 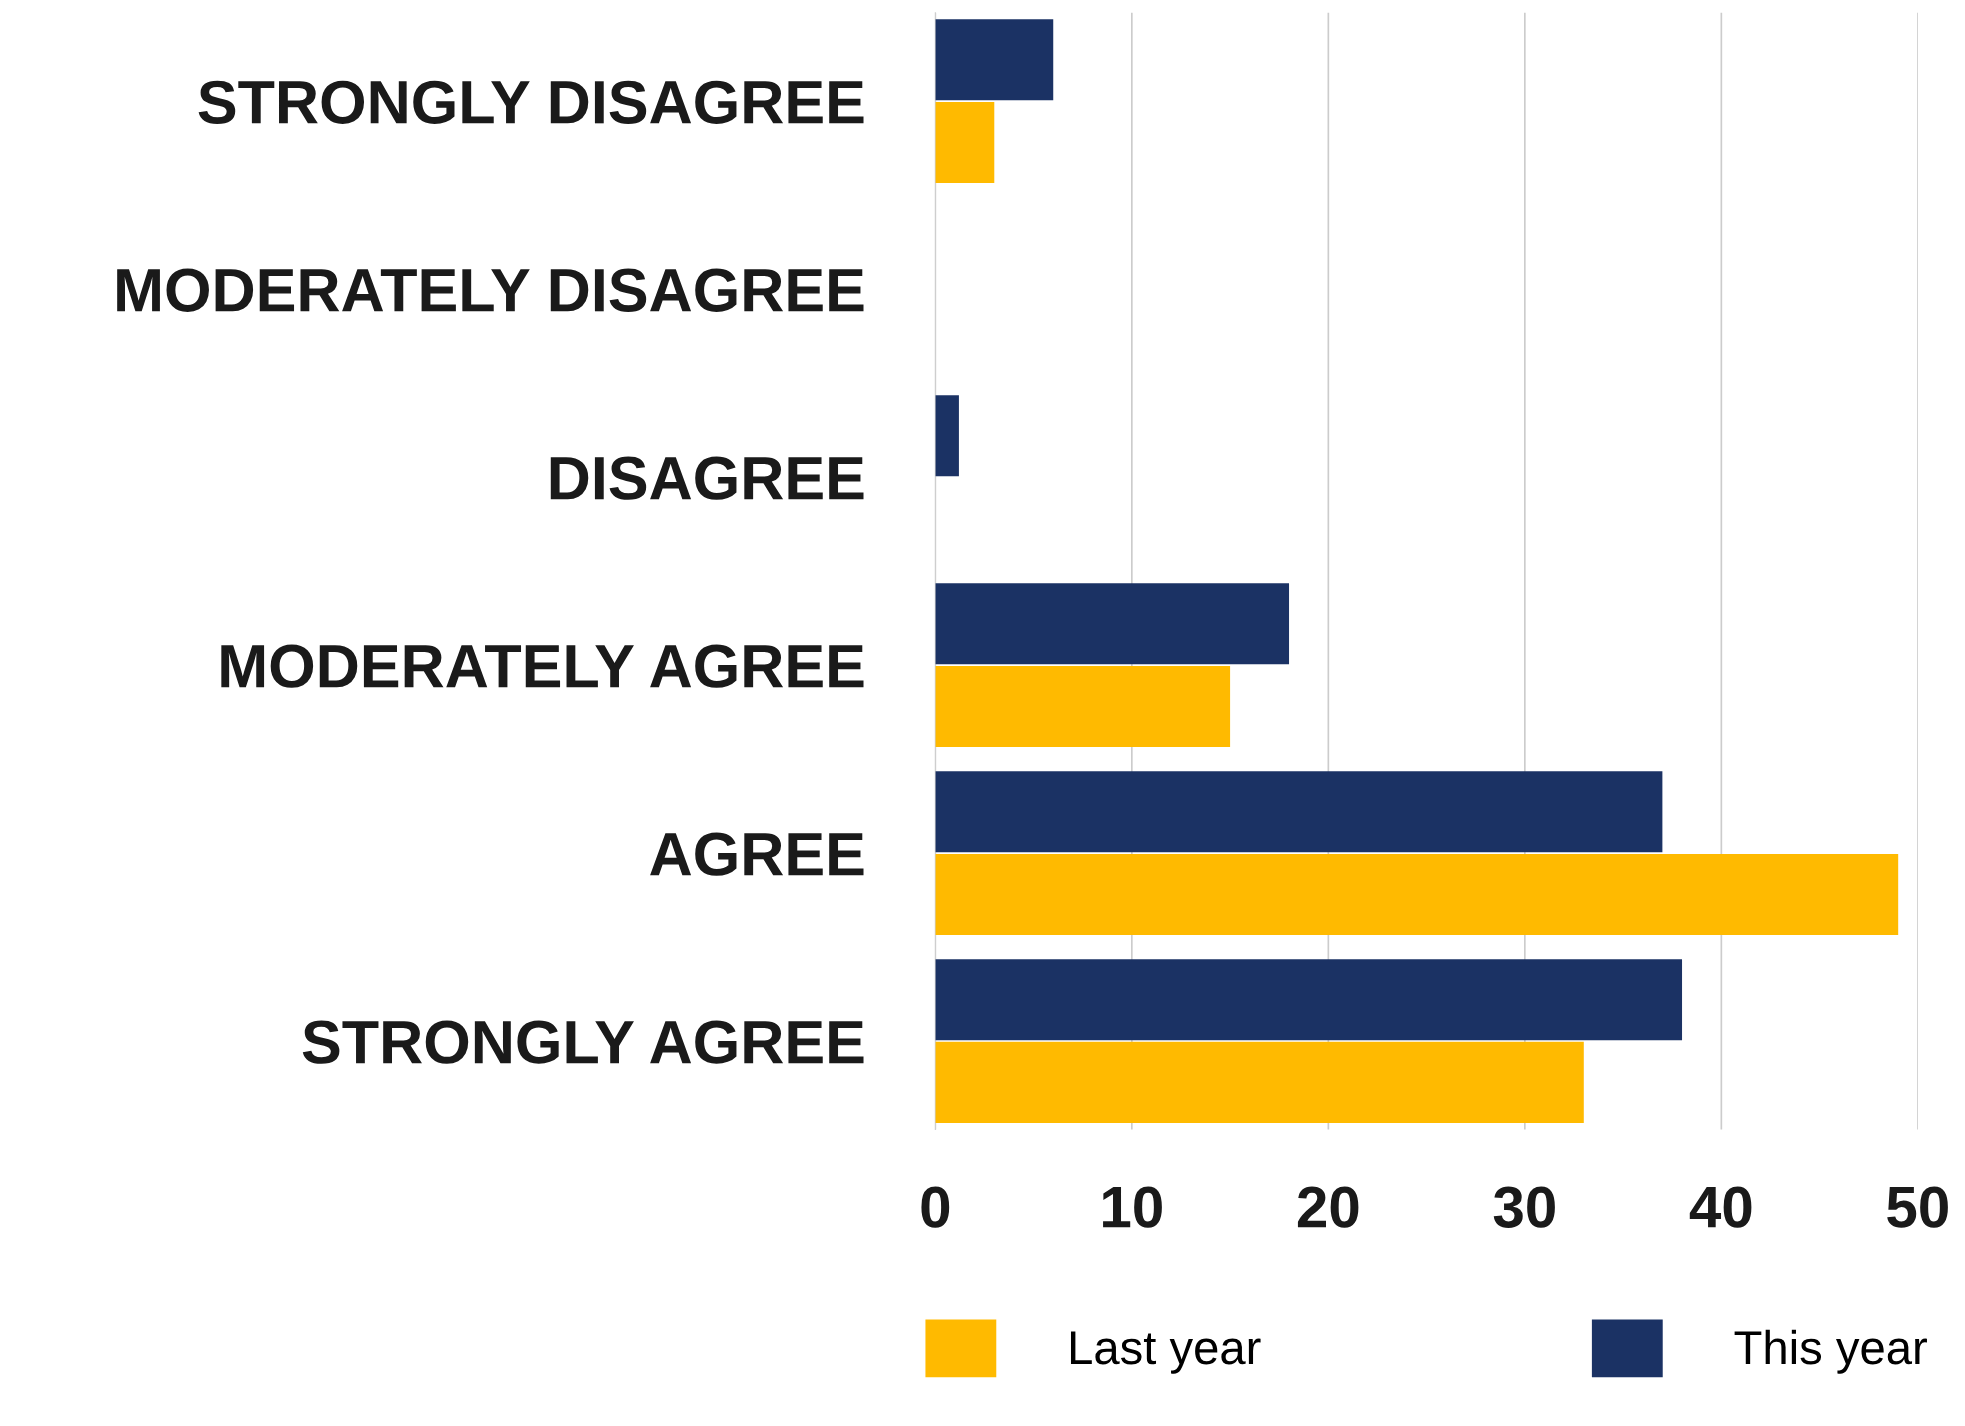 I want to click on x-tick-label: 40, so click(x=1720, y=1207).